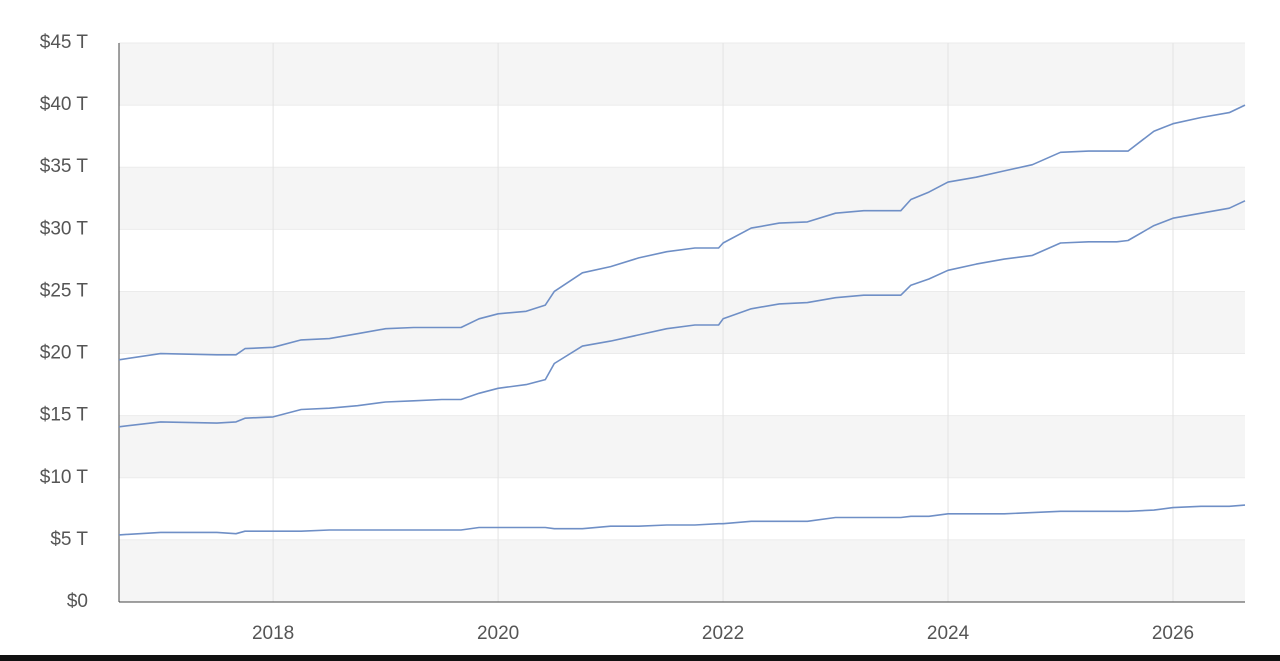  I want to click on series-line, so click(682, 520).